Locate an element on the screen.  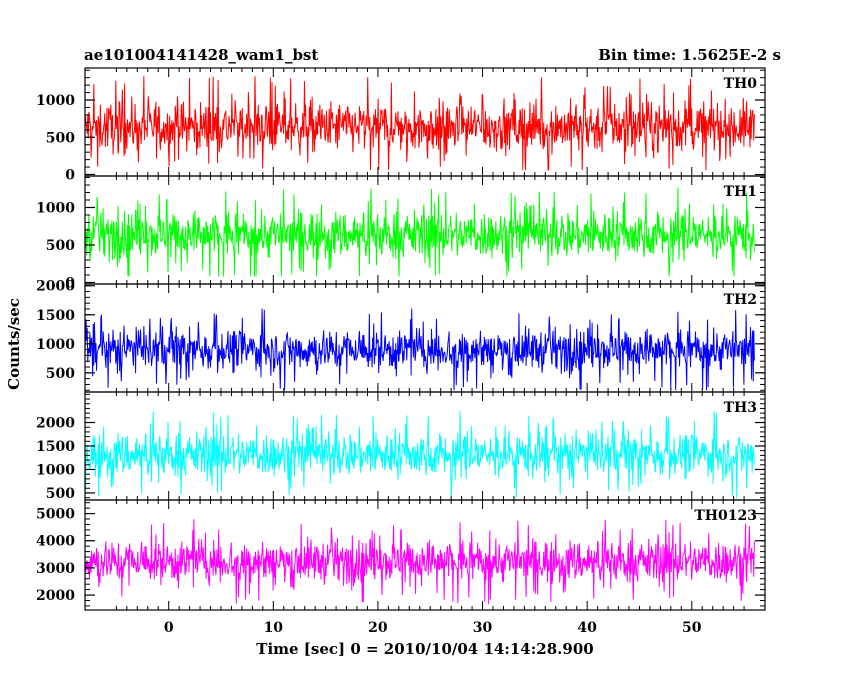
x-tick-label: 30 is located at coordinates (483, 628).